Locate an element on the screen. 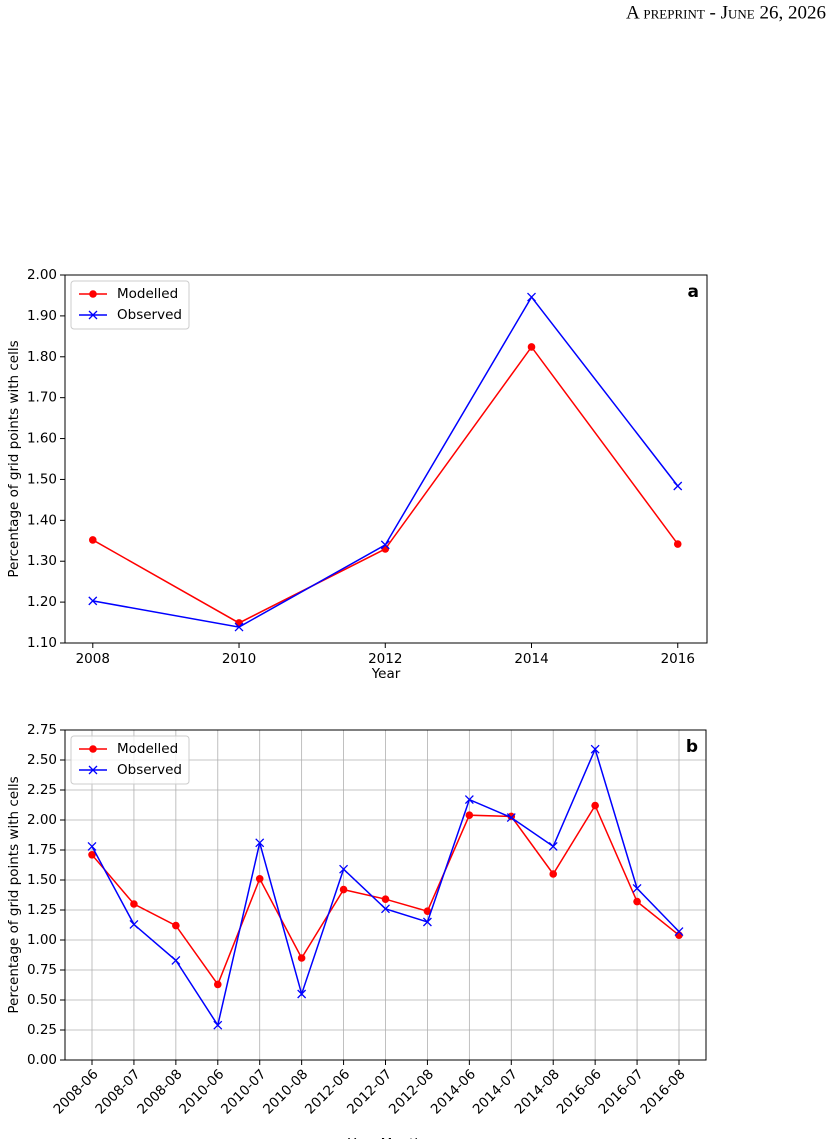  y-tick-label: 2.25 is located at coordinates (42, 790).